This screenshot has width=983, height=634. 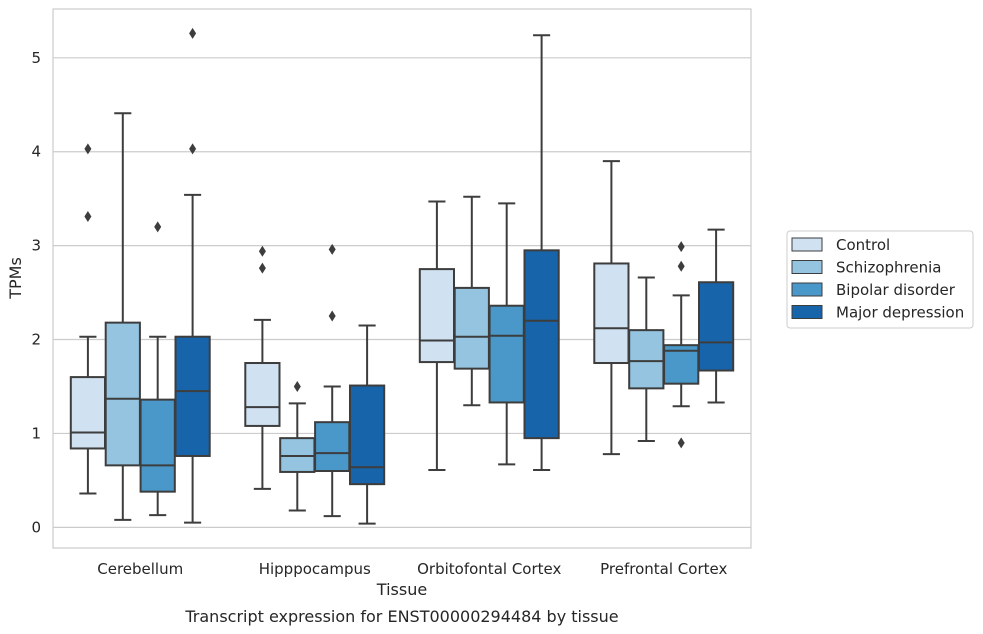 What do you see at coordinates (900, 313) in the screenshot?
I see `legend-label: Major depression` at bounding box center [900, 313].